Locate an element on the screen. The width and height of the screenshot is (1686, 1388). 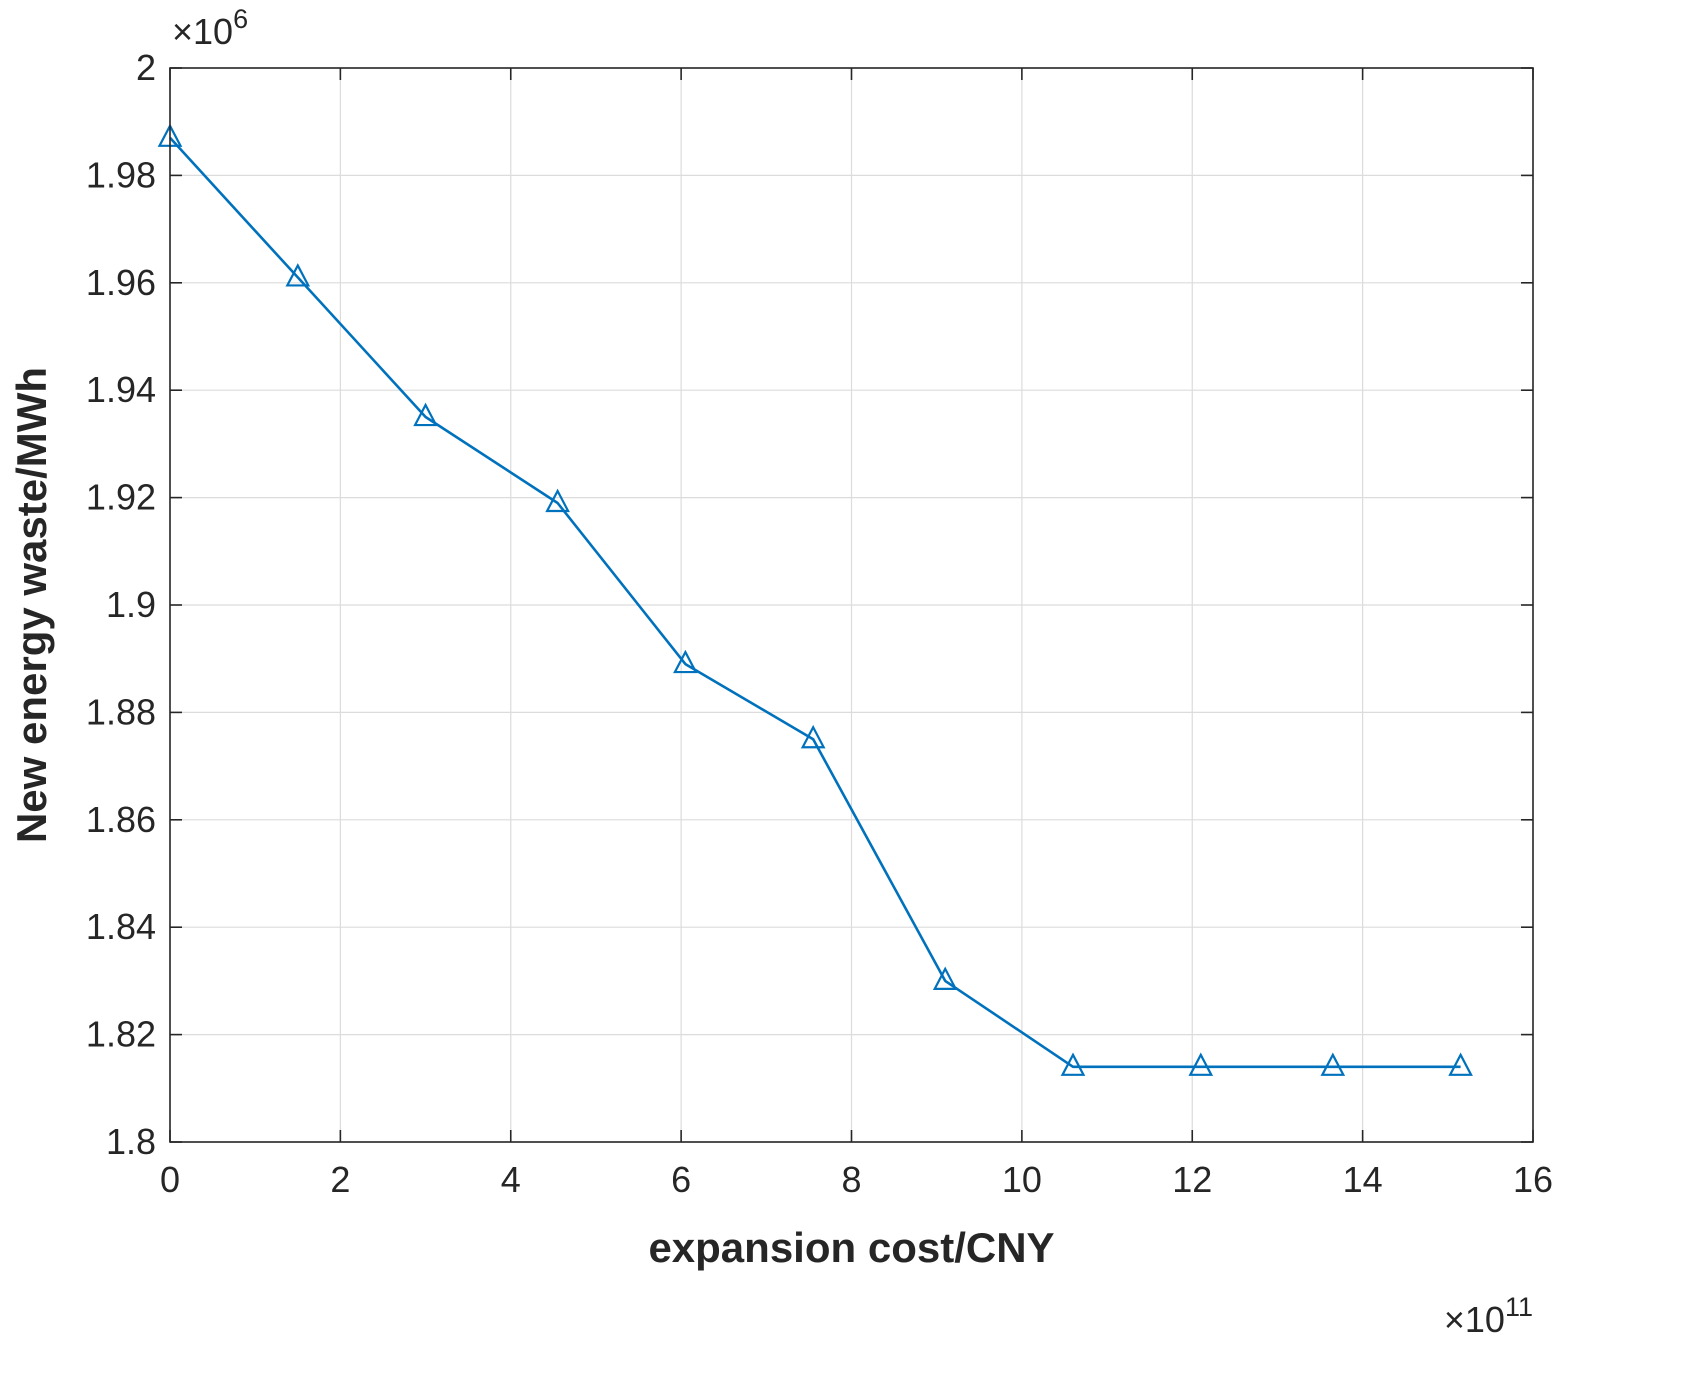
y-tick-labels: 1.8 1.82 1.84 1.86 1.88 1.9 1.92 1.94 1.96 1.98 2 is located at coordinates (121, 604).